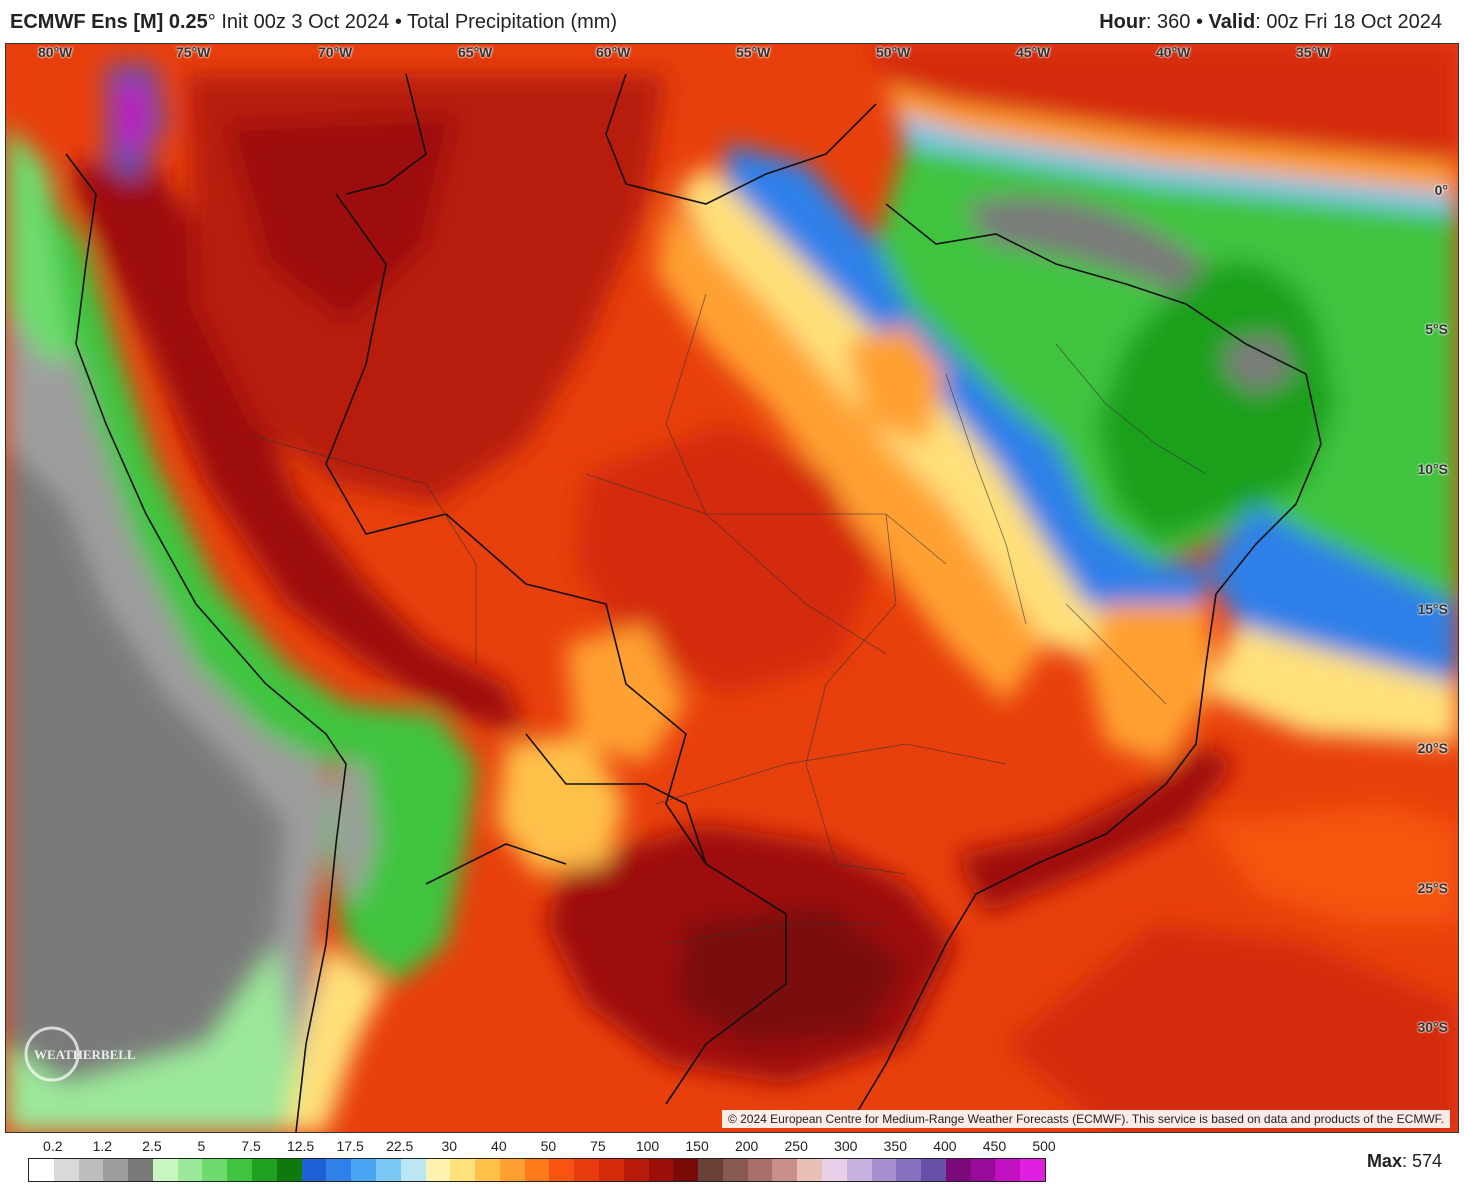  What do you see at coordinates (1432, 469) in the screenshot?
I see `lat-label-10s: 10°S` at bounding box center [1432, 469].